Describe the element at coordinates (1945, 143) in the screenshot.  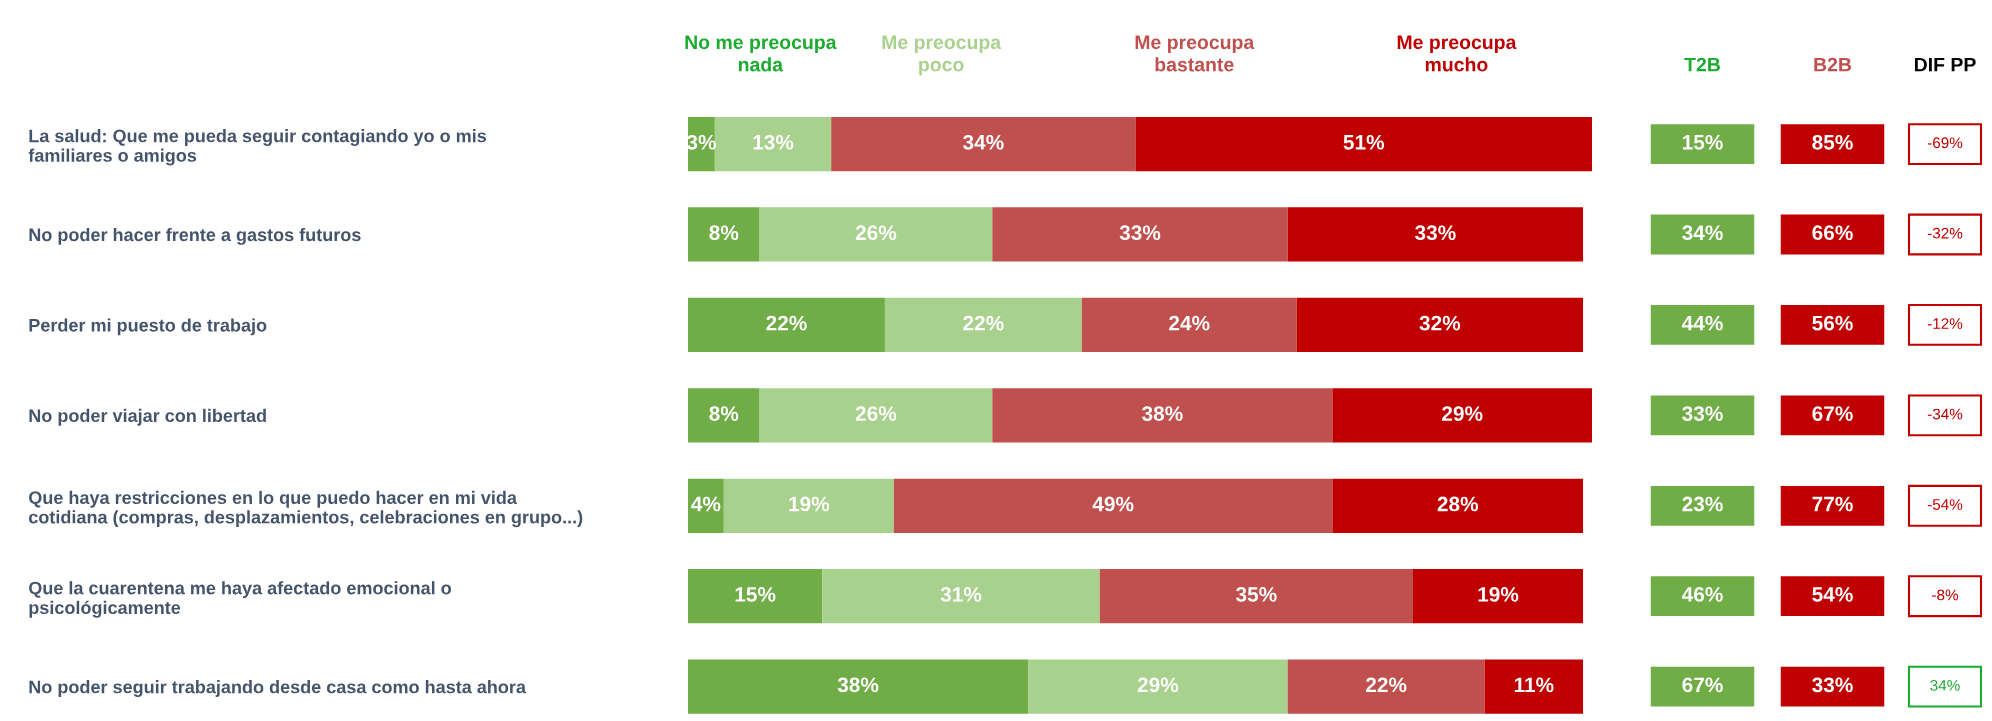
I see `text: -69%` at that location.